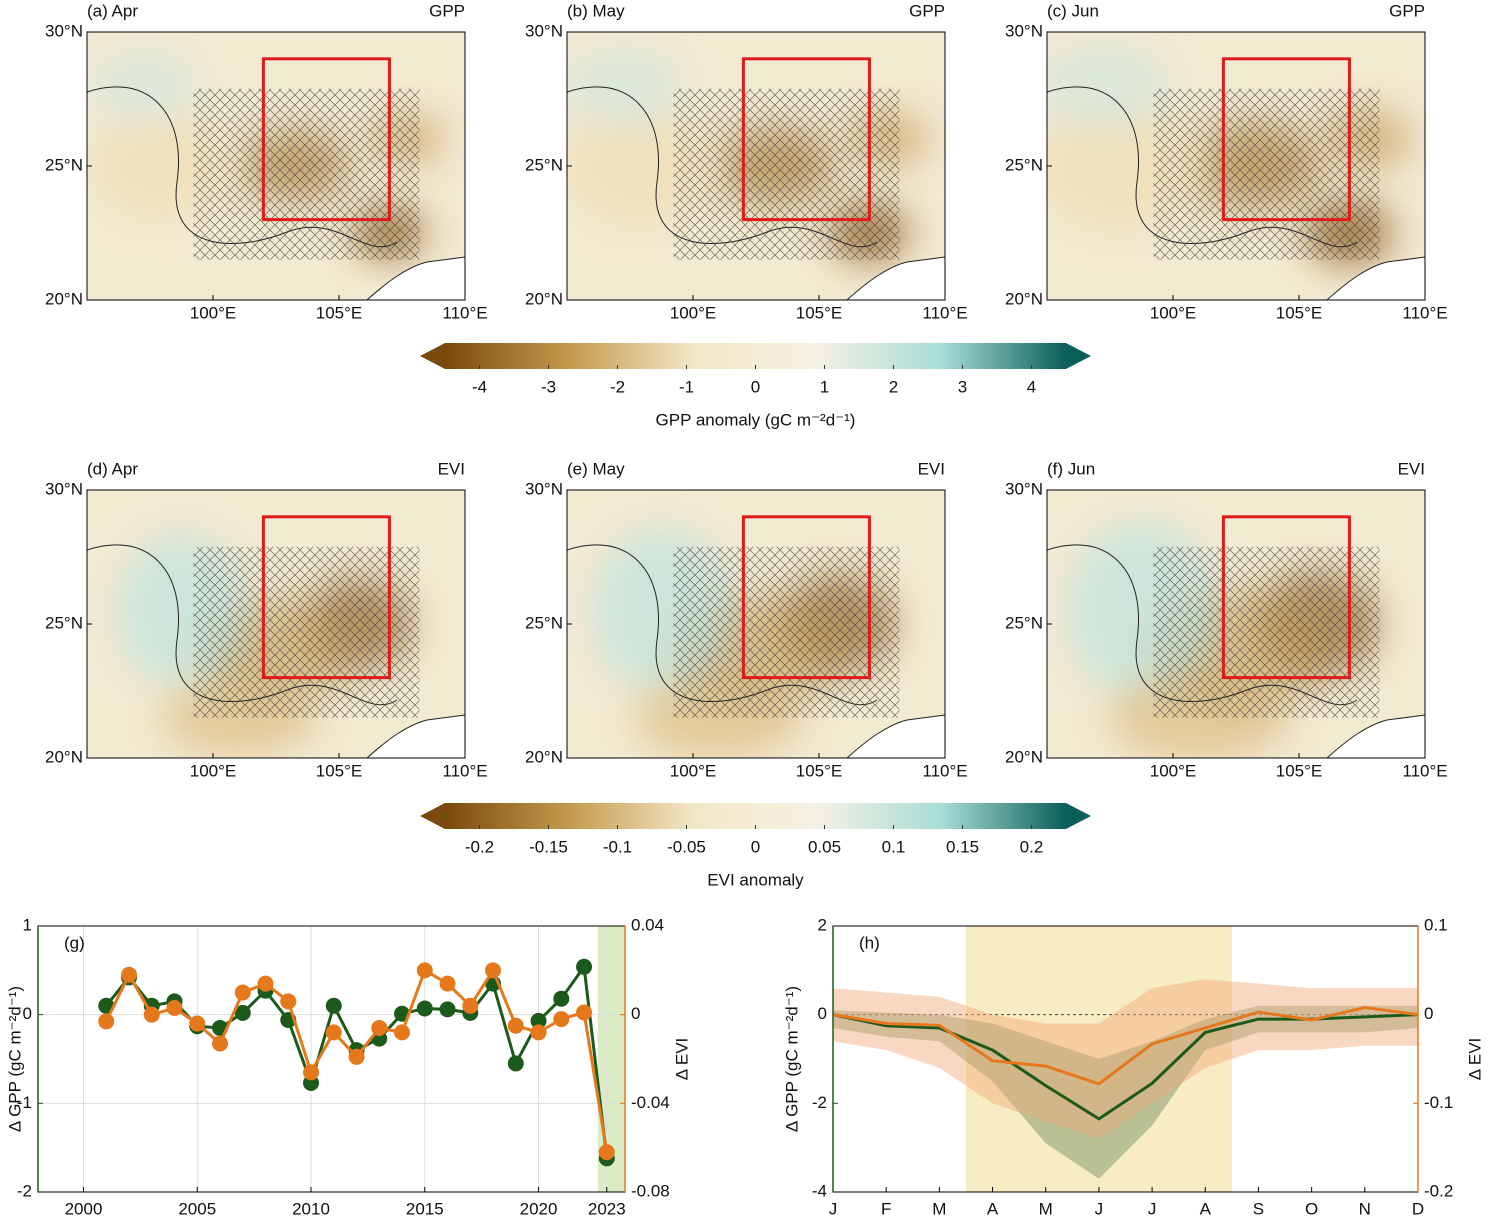 The height and width of the screenshot is (1219, 1489). I want to click on colorbar-tick-label: -0.05, so click(686, 846).